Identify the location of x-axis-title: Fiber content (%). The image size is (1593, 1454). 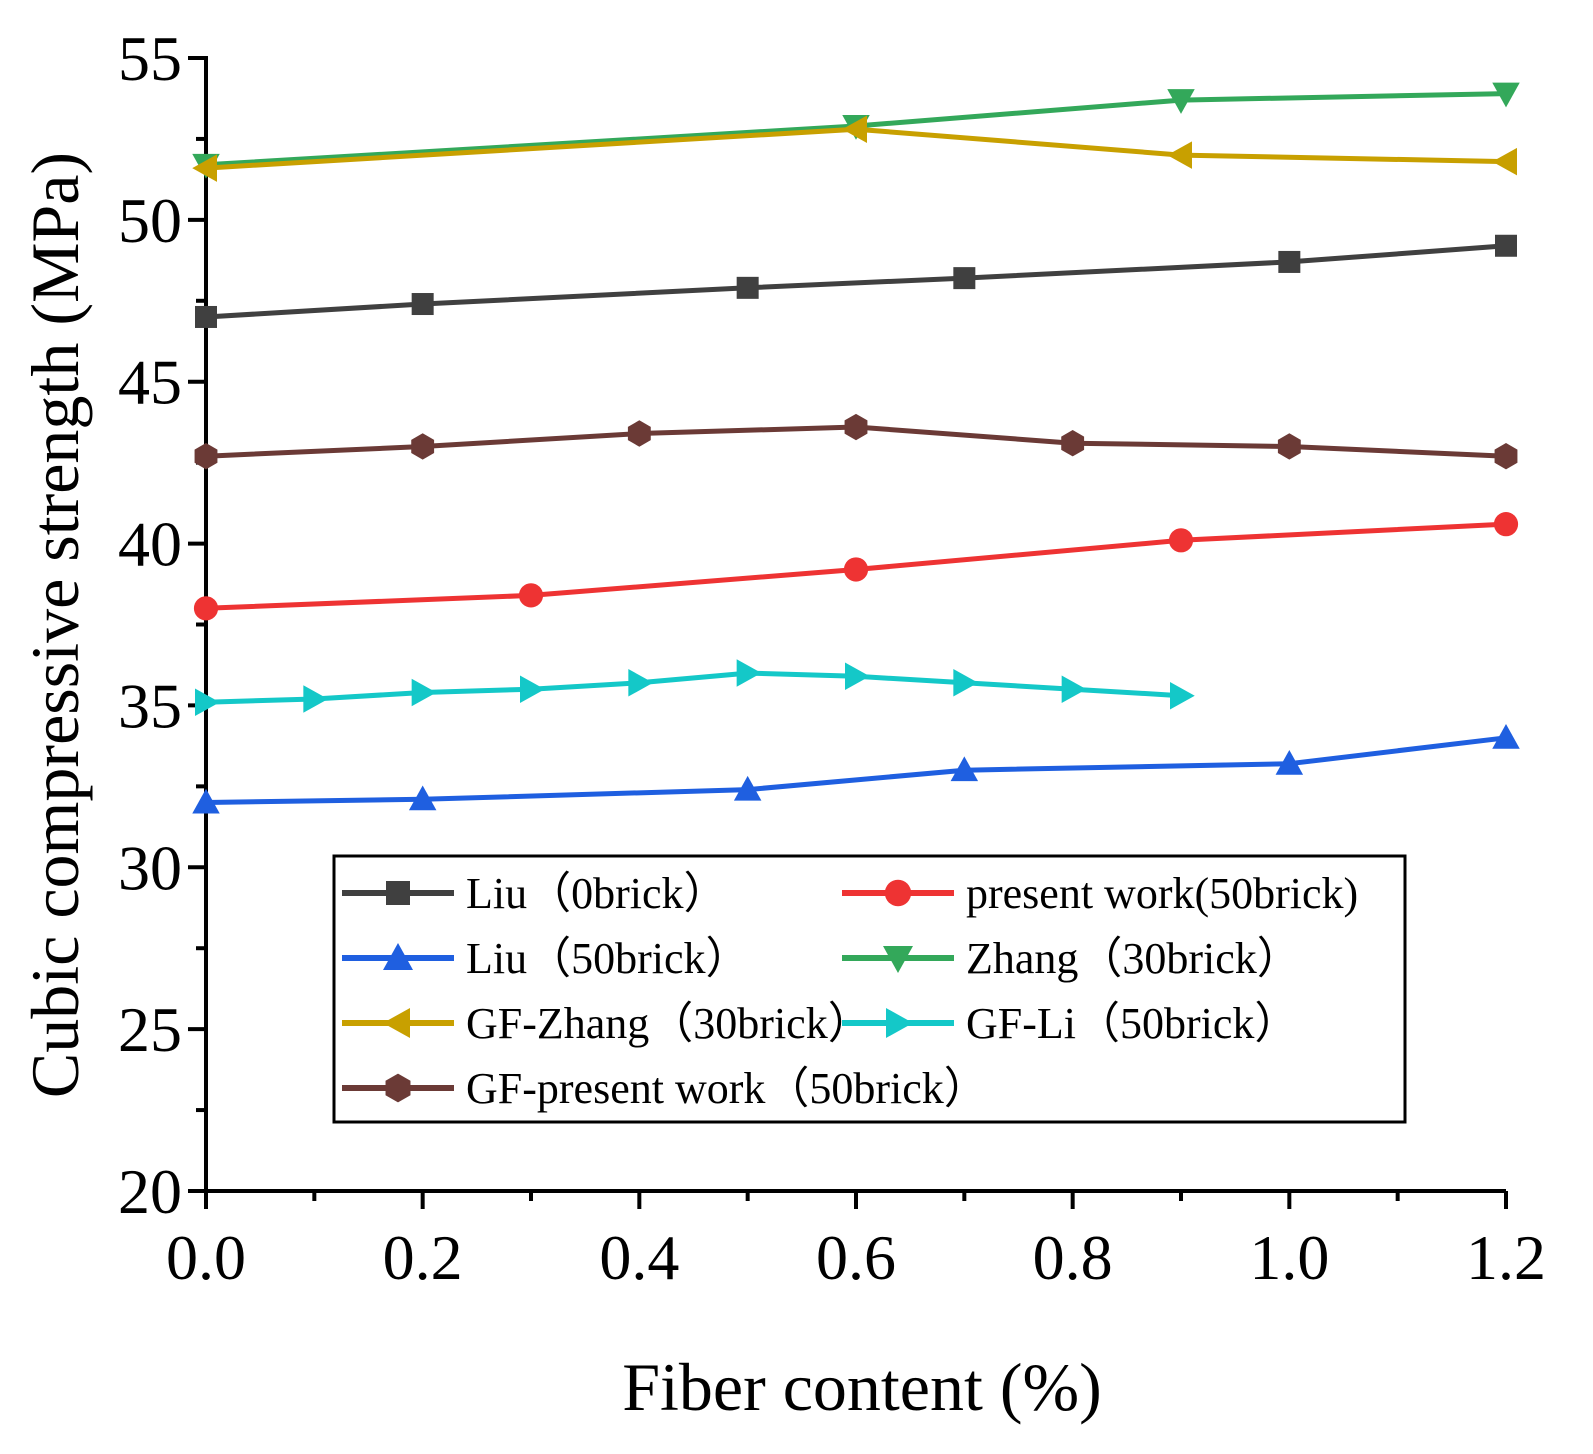
(862, 1387).